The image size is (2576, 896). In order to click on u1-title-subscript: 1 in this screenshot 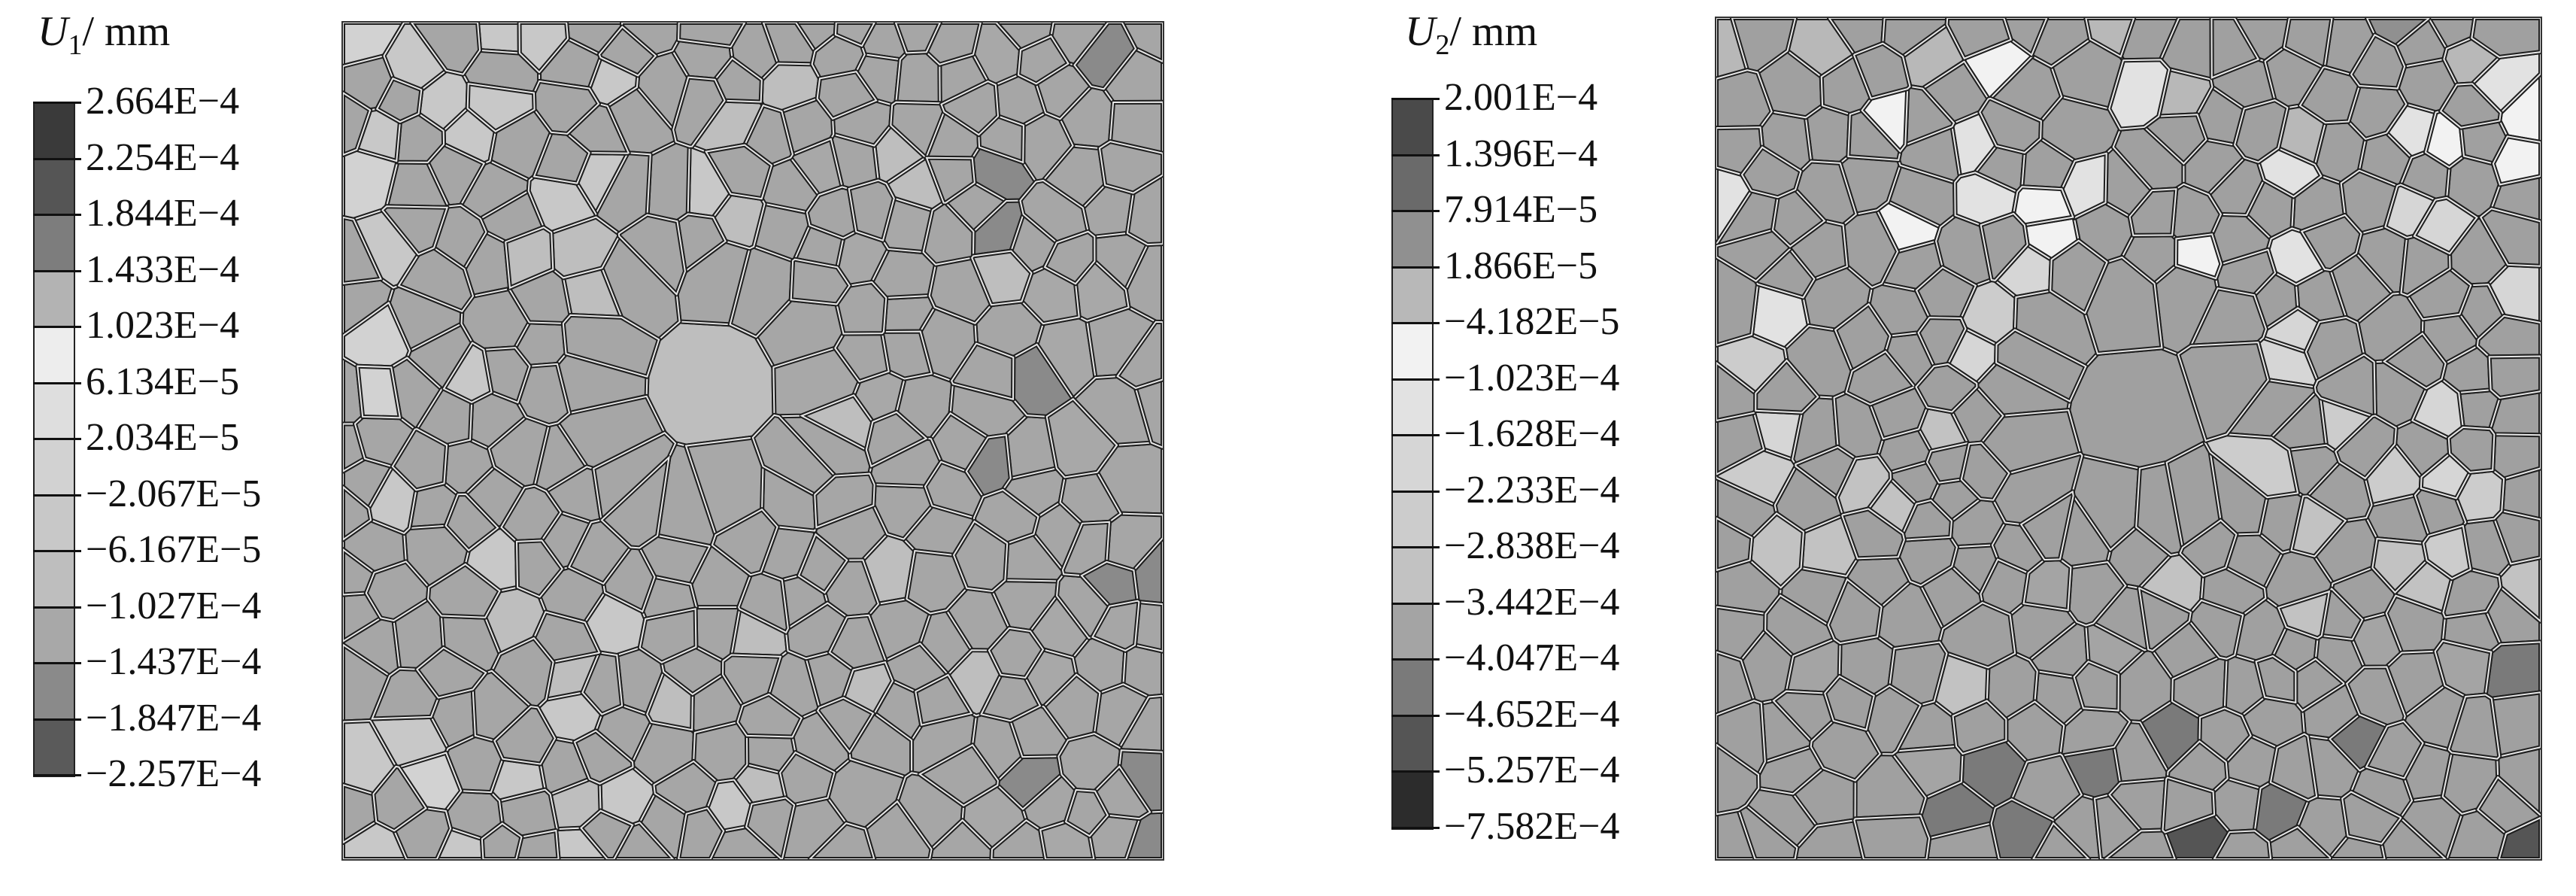, I will do `click(75, 45)`.